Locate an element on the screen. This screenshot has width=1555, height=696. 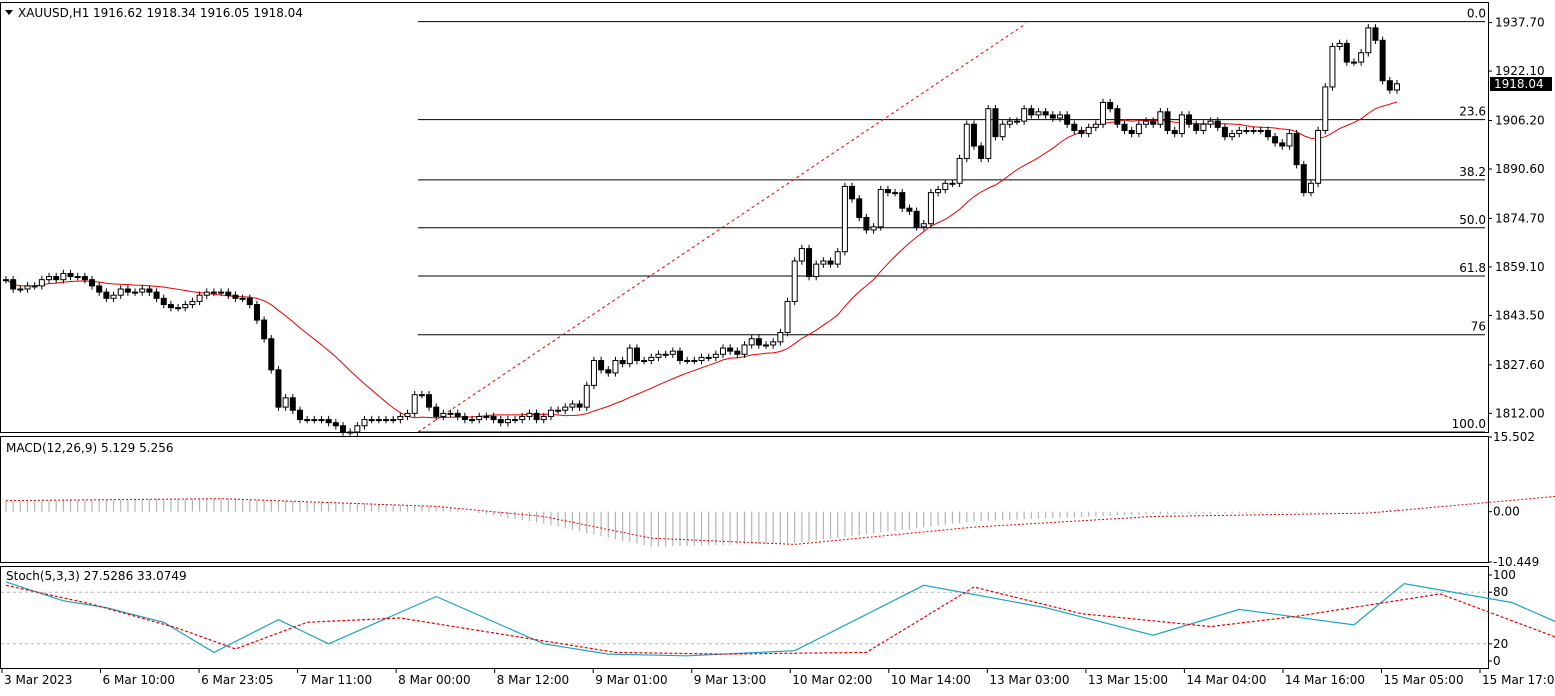
stoch-panel-frame is located at coordinates (744, 617).